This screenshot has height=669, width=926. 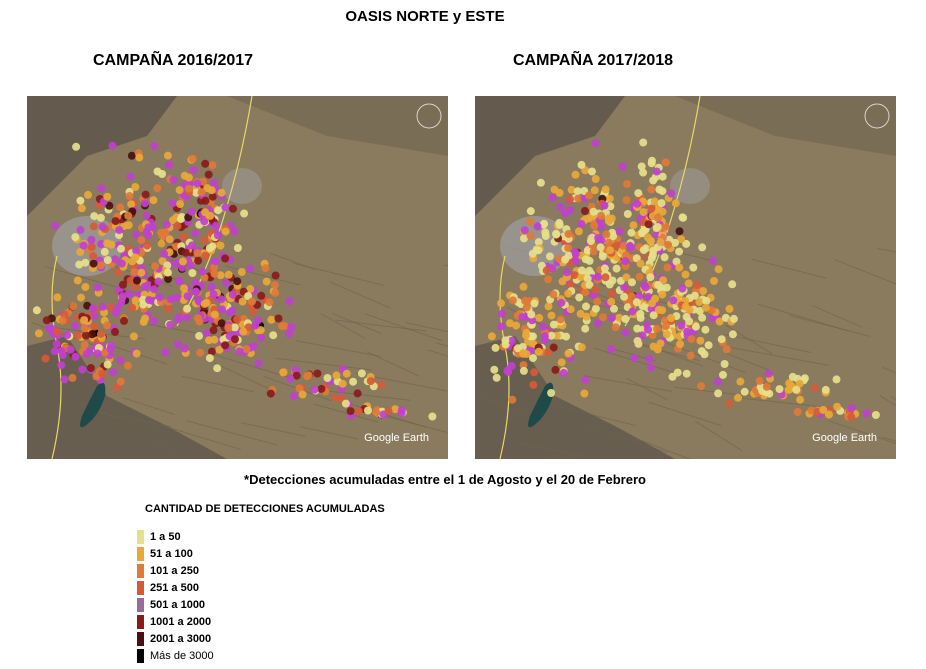 What do you see at coordinates (396, 438) in the screenshot?
I see `google-earth-logo: Google Earth` at bounding box center [396, 438].